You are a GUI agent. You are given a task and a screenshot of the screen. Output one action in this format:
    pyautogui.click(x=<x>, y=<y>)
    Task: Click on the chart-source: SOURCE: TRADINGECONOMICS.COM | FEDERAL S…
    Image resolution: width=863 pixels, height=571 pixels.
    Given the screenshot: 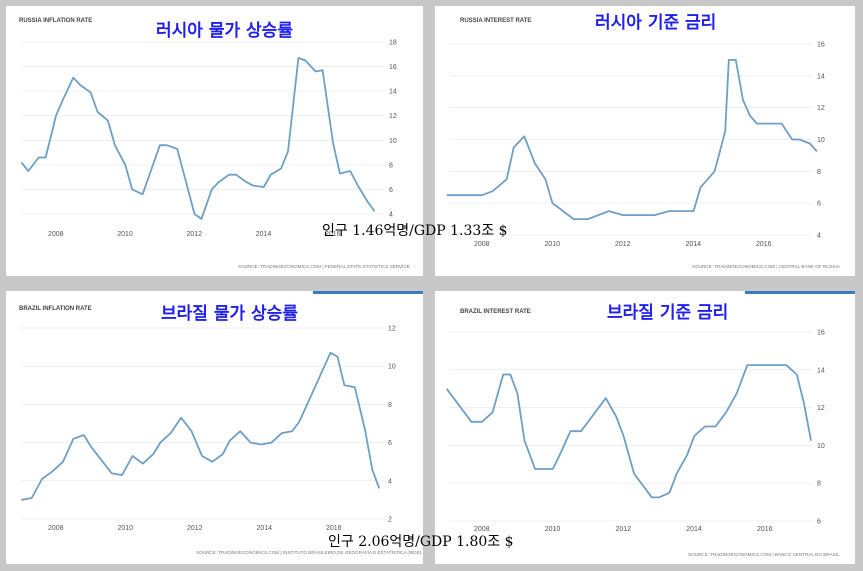 What is the action you would take?
    pyautogui.click(x=324, y=266)
    